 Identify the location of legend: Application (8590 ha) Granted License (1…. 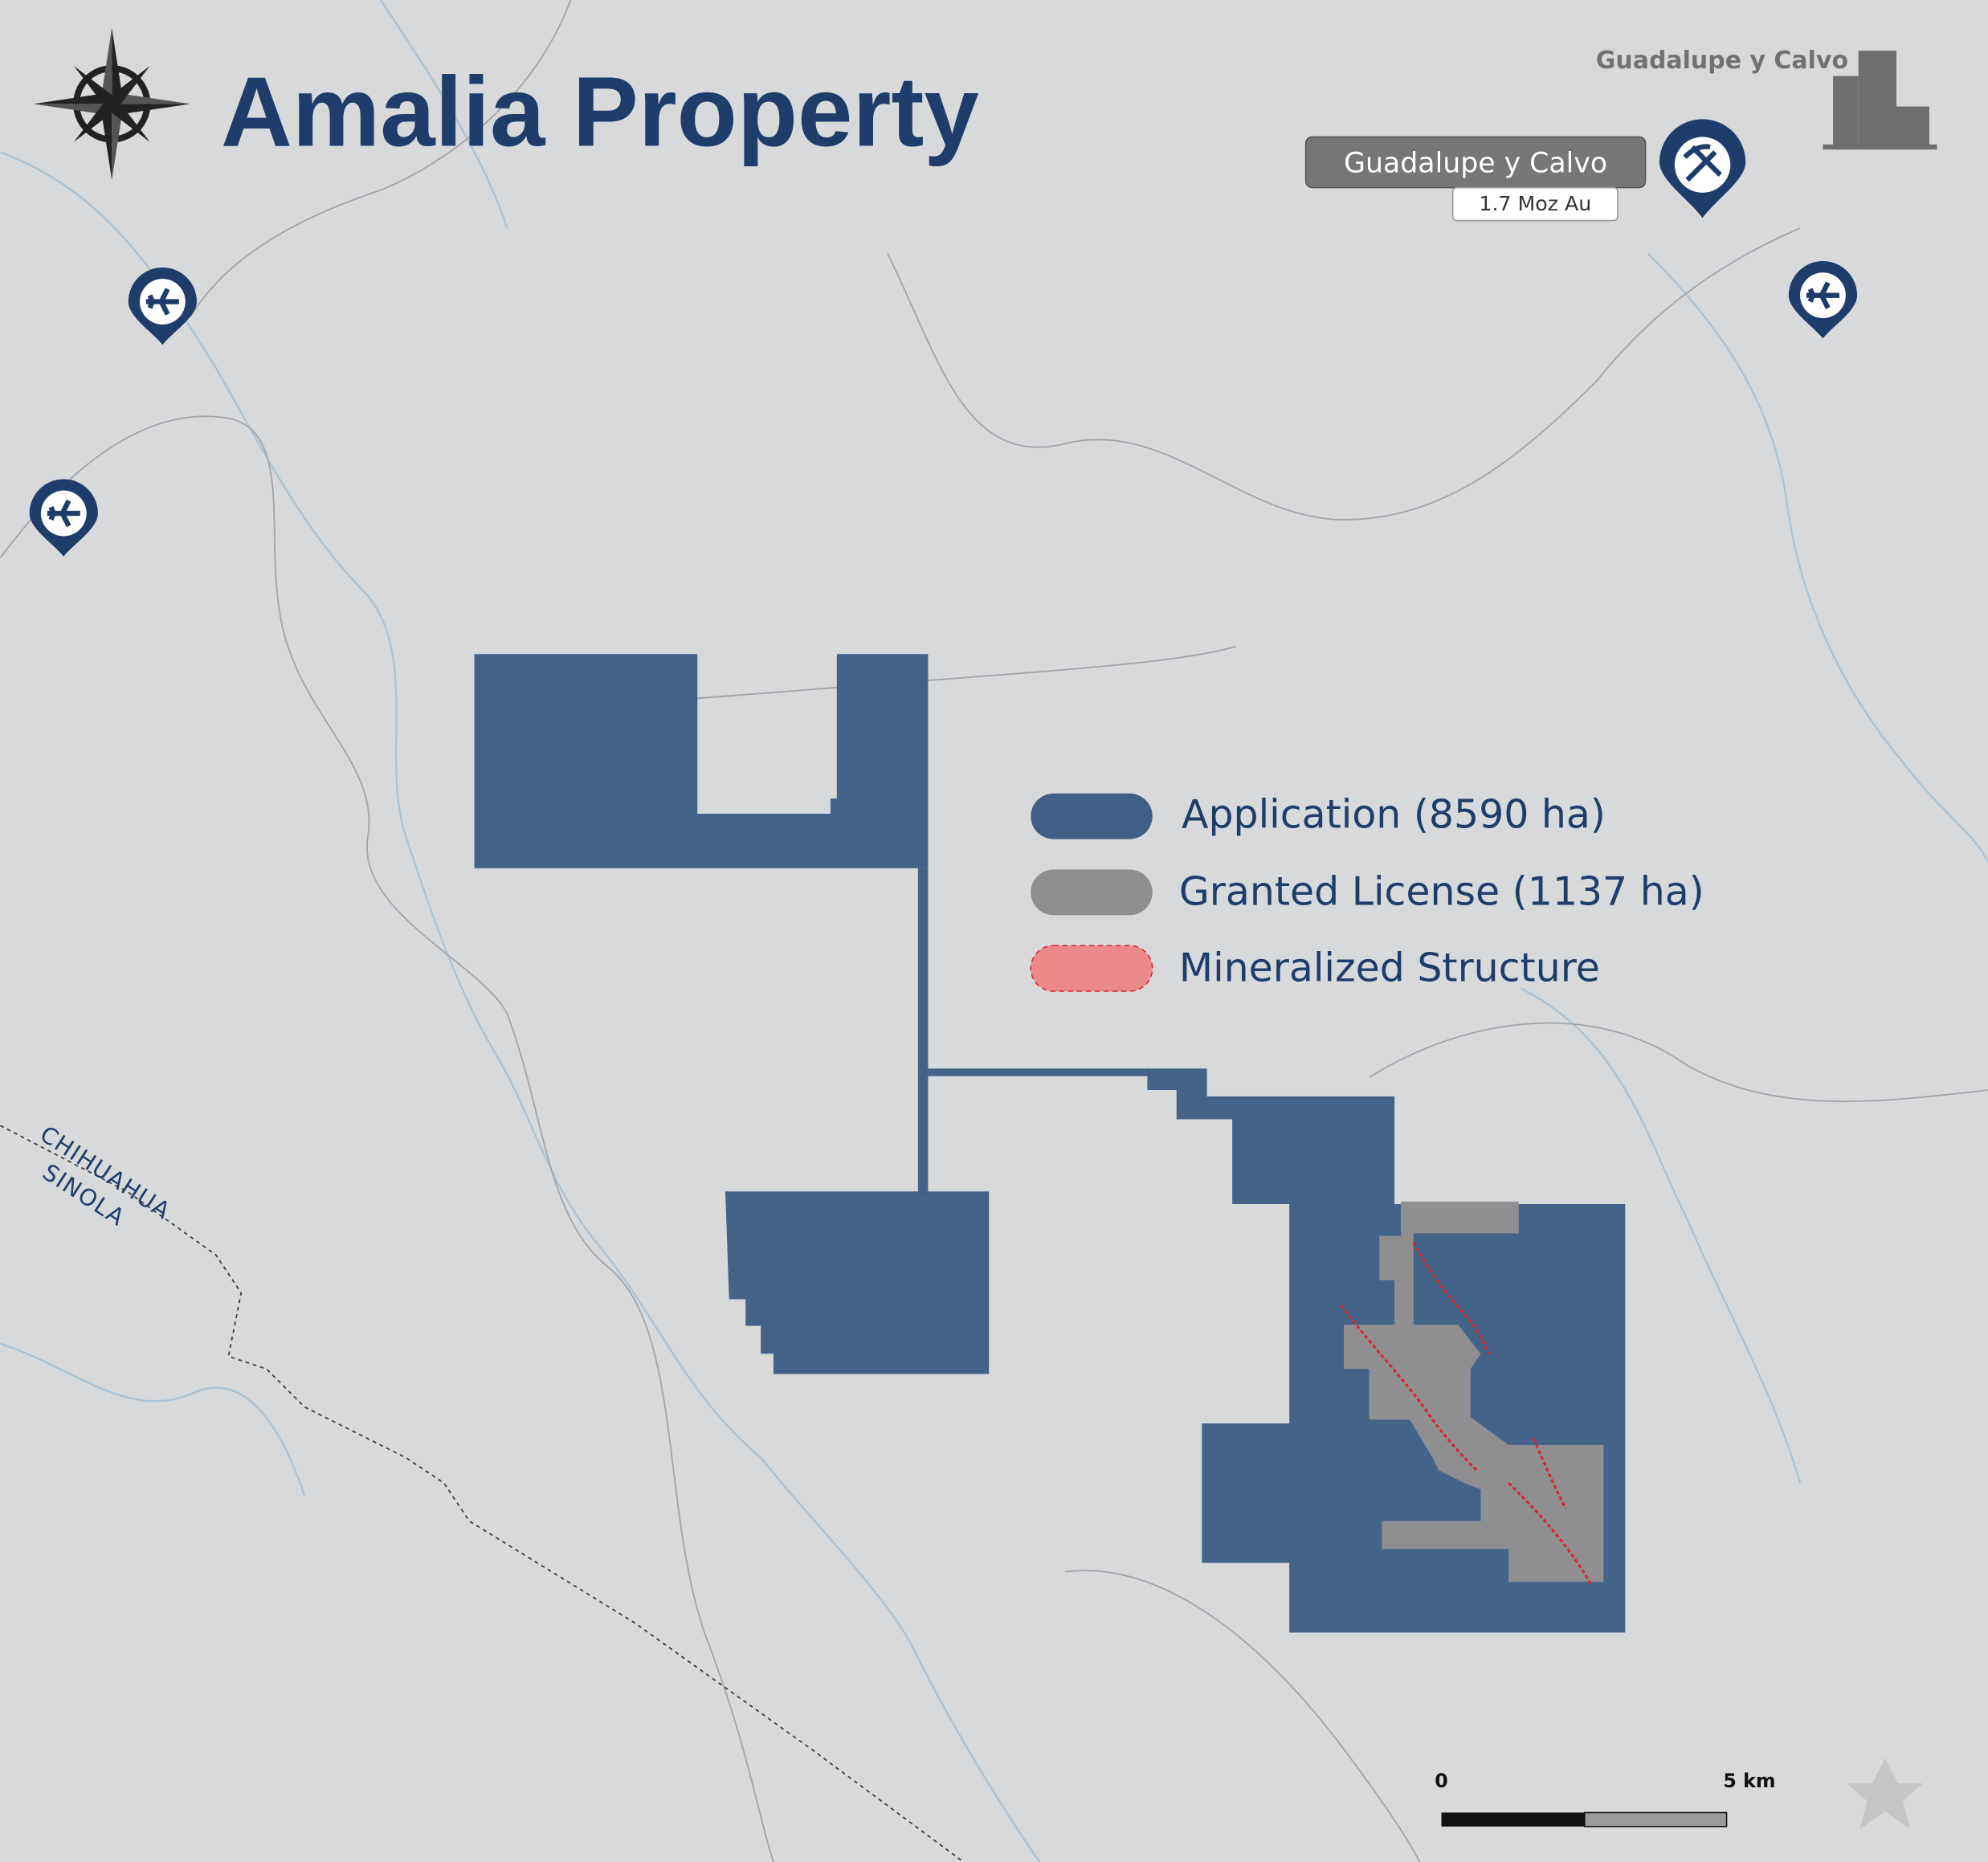
(1367, 892).